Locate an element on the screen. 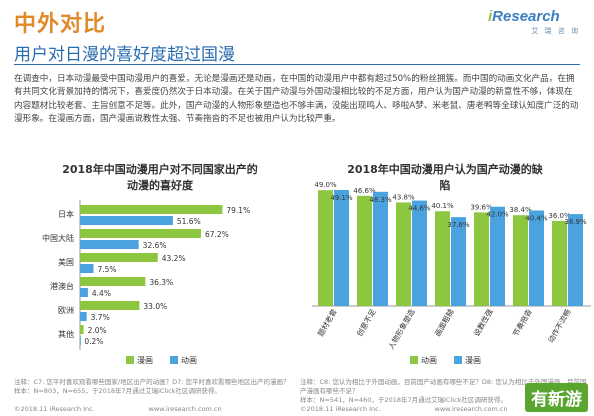 This screenshot has width=594, height=416. chart1-legend-swatch-anime is located at coordinates (174, 360).